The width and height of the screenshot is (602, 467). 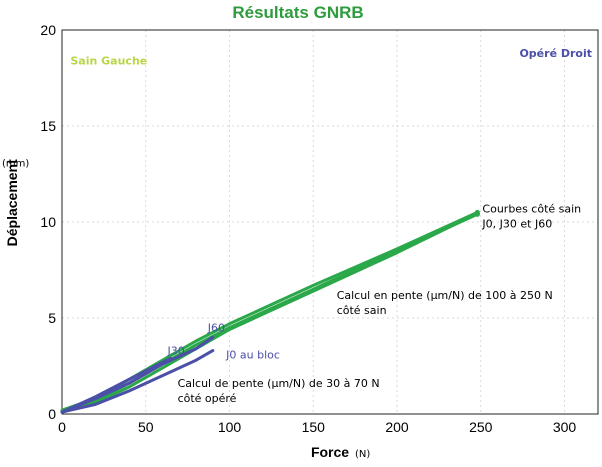 I want to click on annotation-line: Calcul en pente (µm/N) de 100 à 250 N, so click(x=445, y=295).